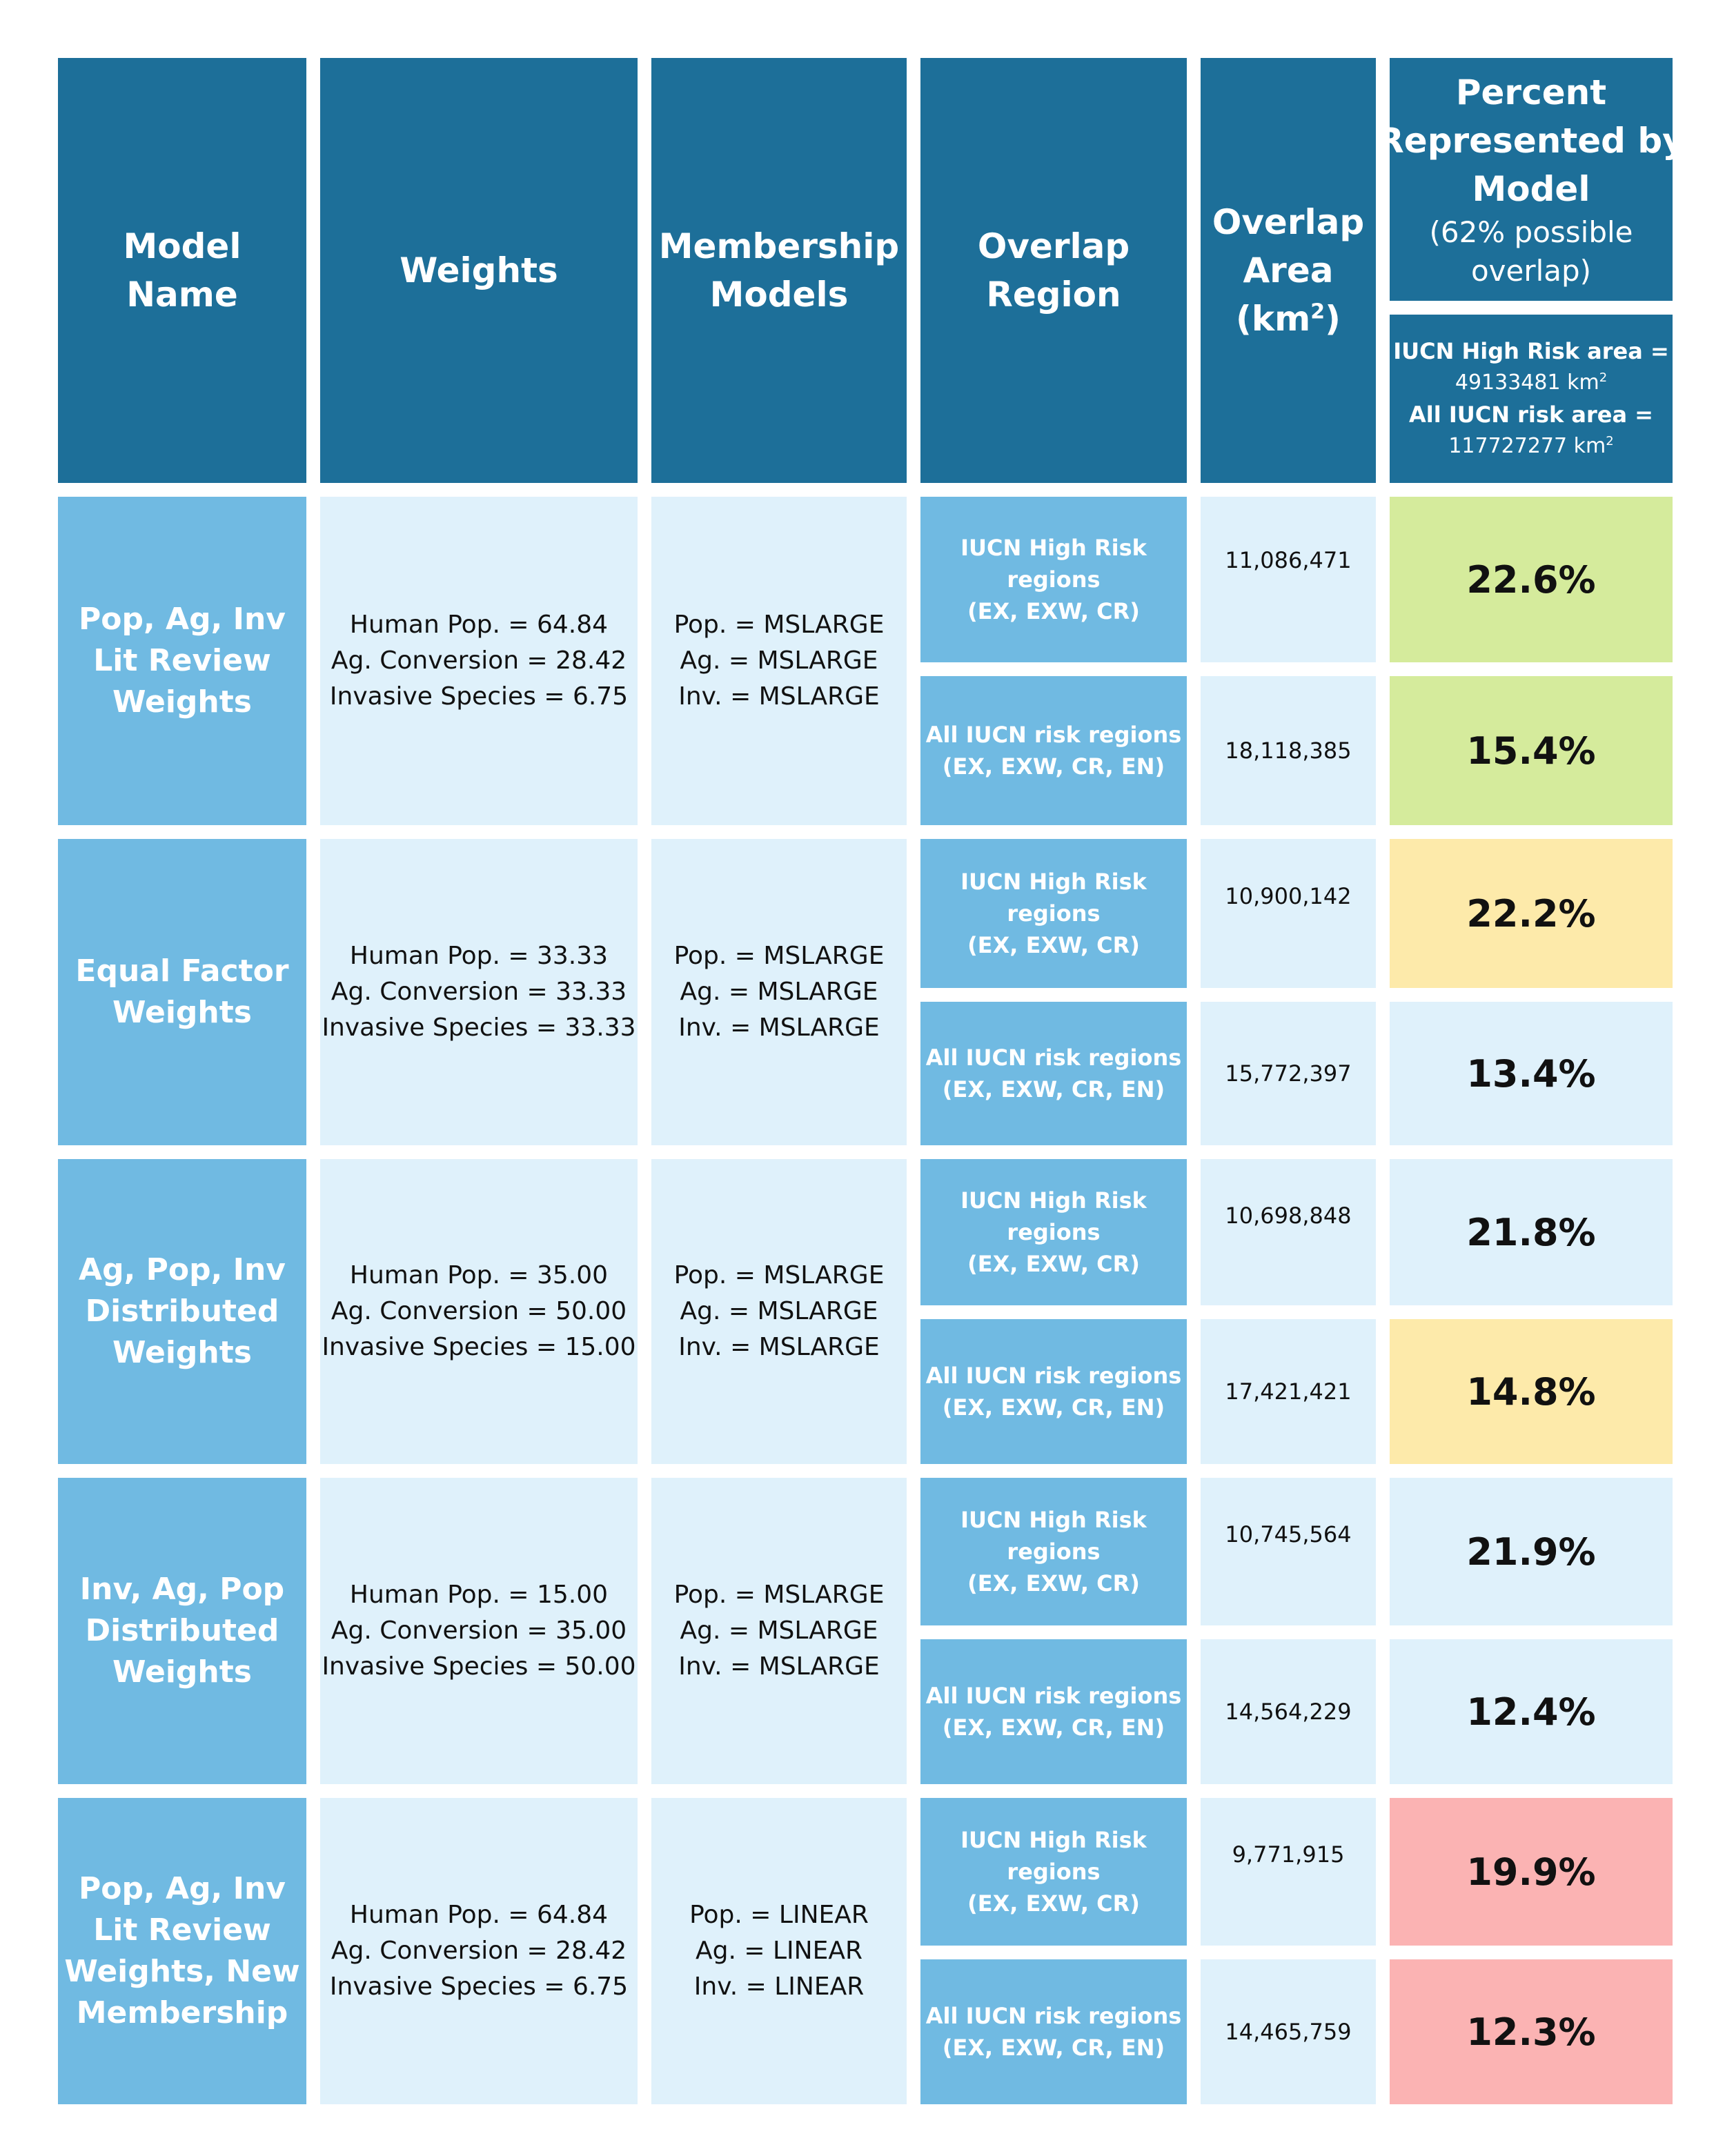  What do you see at coordinates (1531, 2031) in the screenshot?
I see `percent-all: 12.3%` at bounding box center [1531, 2031].